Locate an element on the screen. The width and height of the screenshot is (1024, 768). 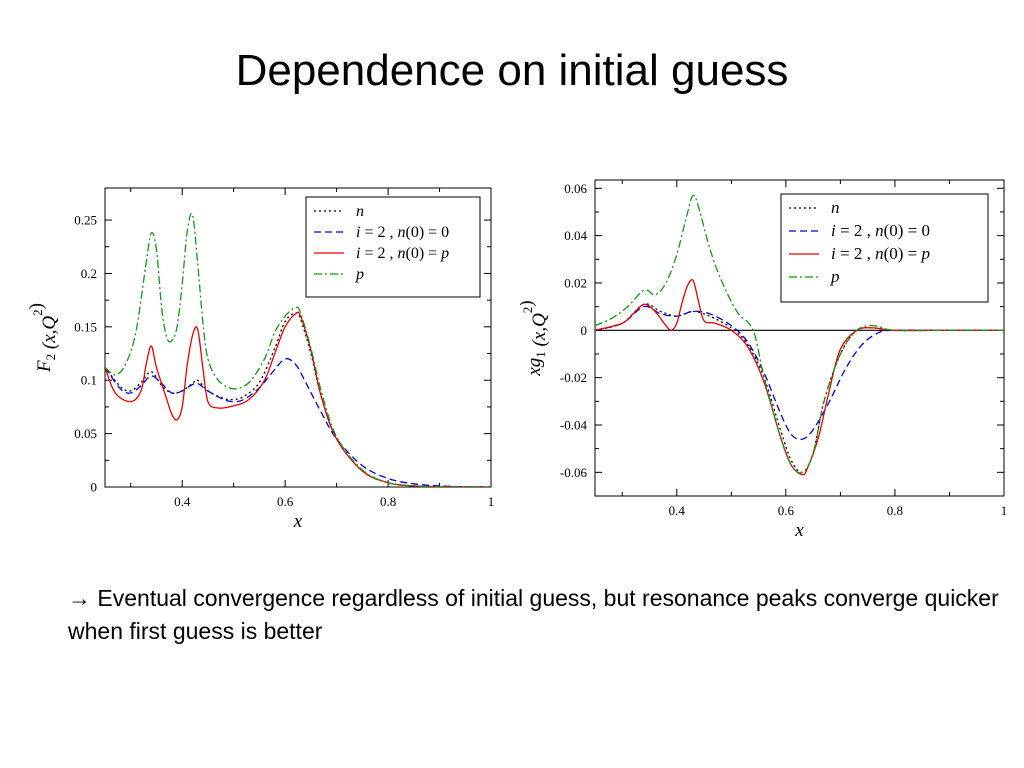
y-tick-label: 0.06 is located at coordinates (575, 188).